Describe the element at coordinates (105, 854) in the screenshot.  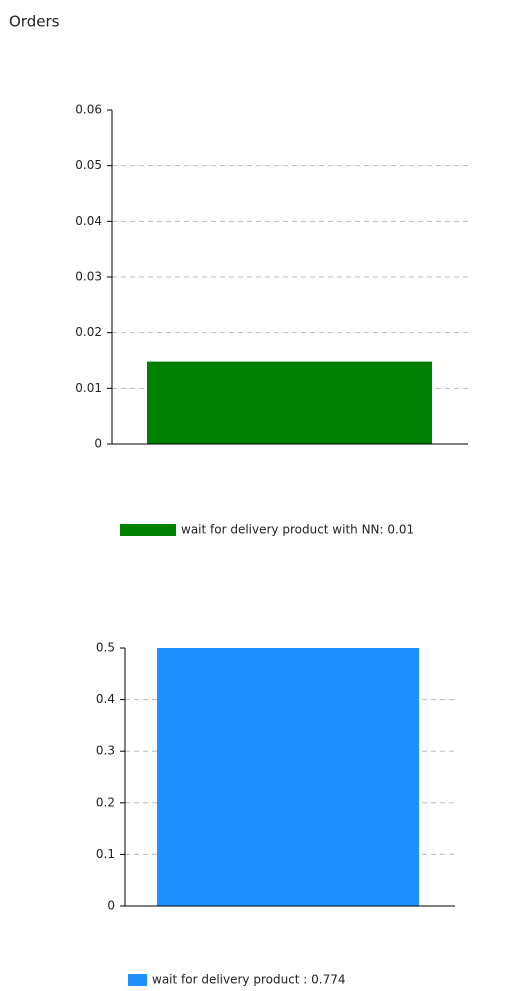
I see `y-tick-label: 0.1` at that location.